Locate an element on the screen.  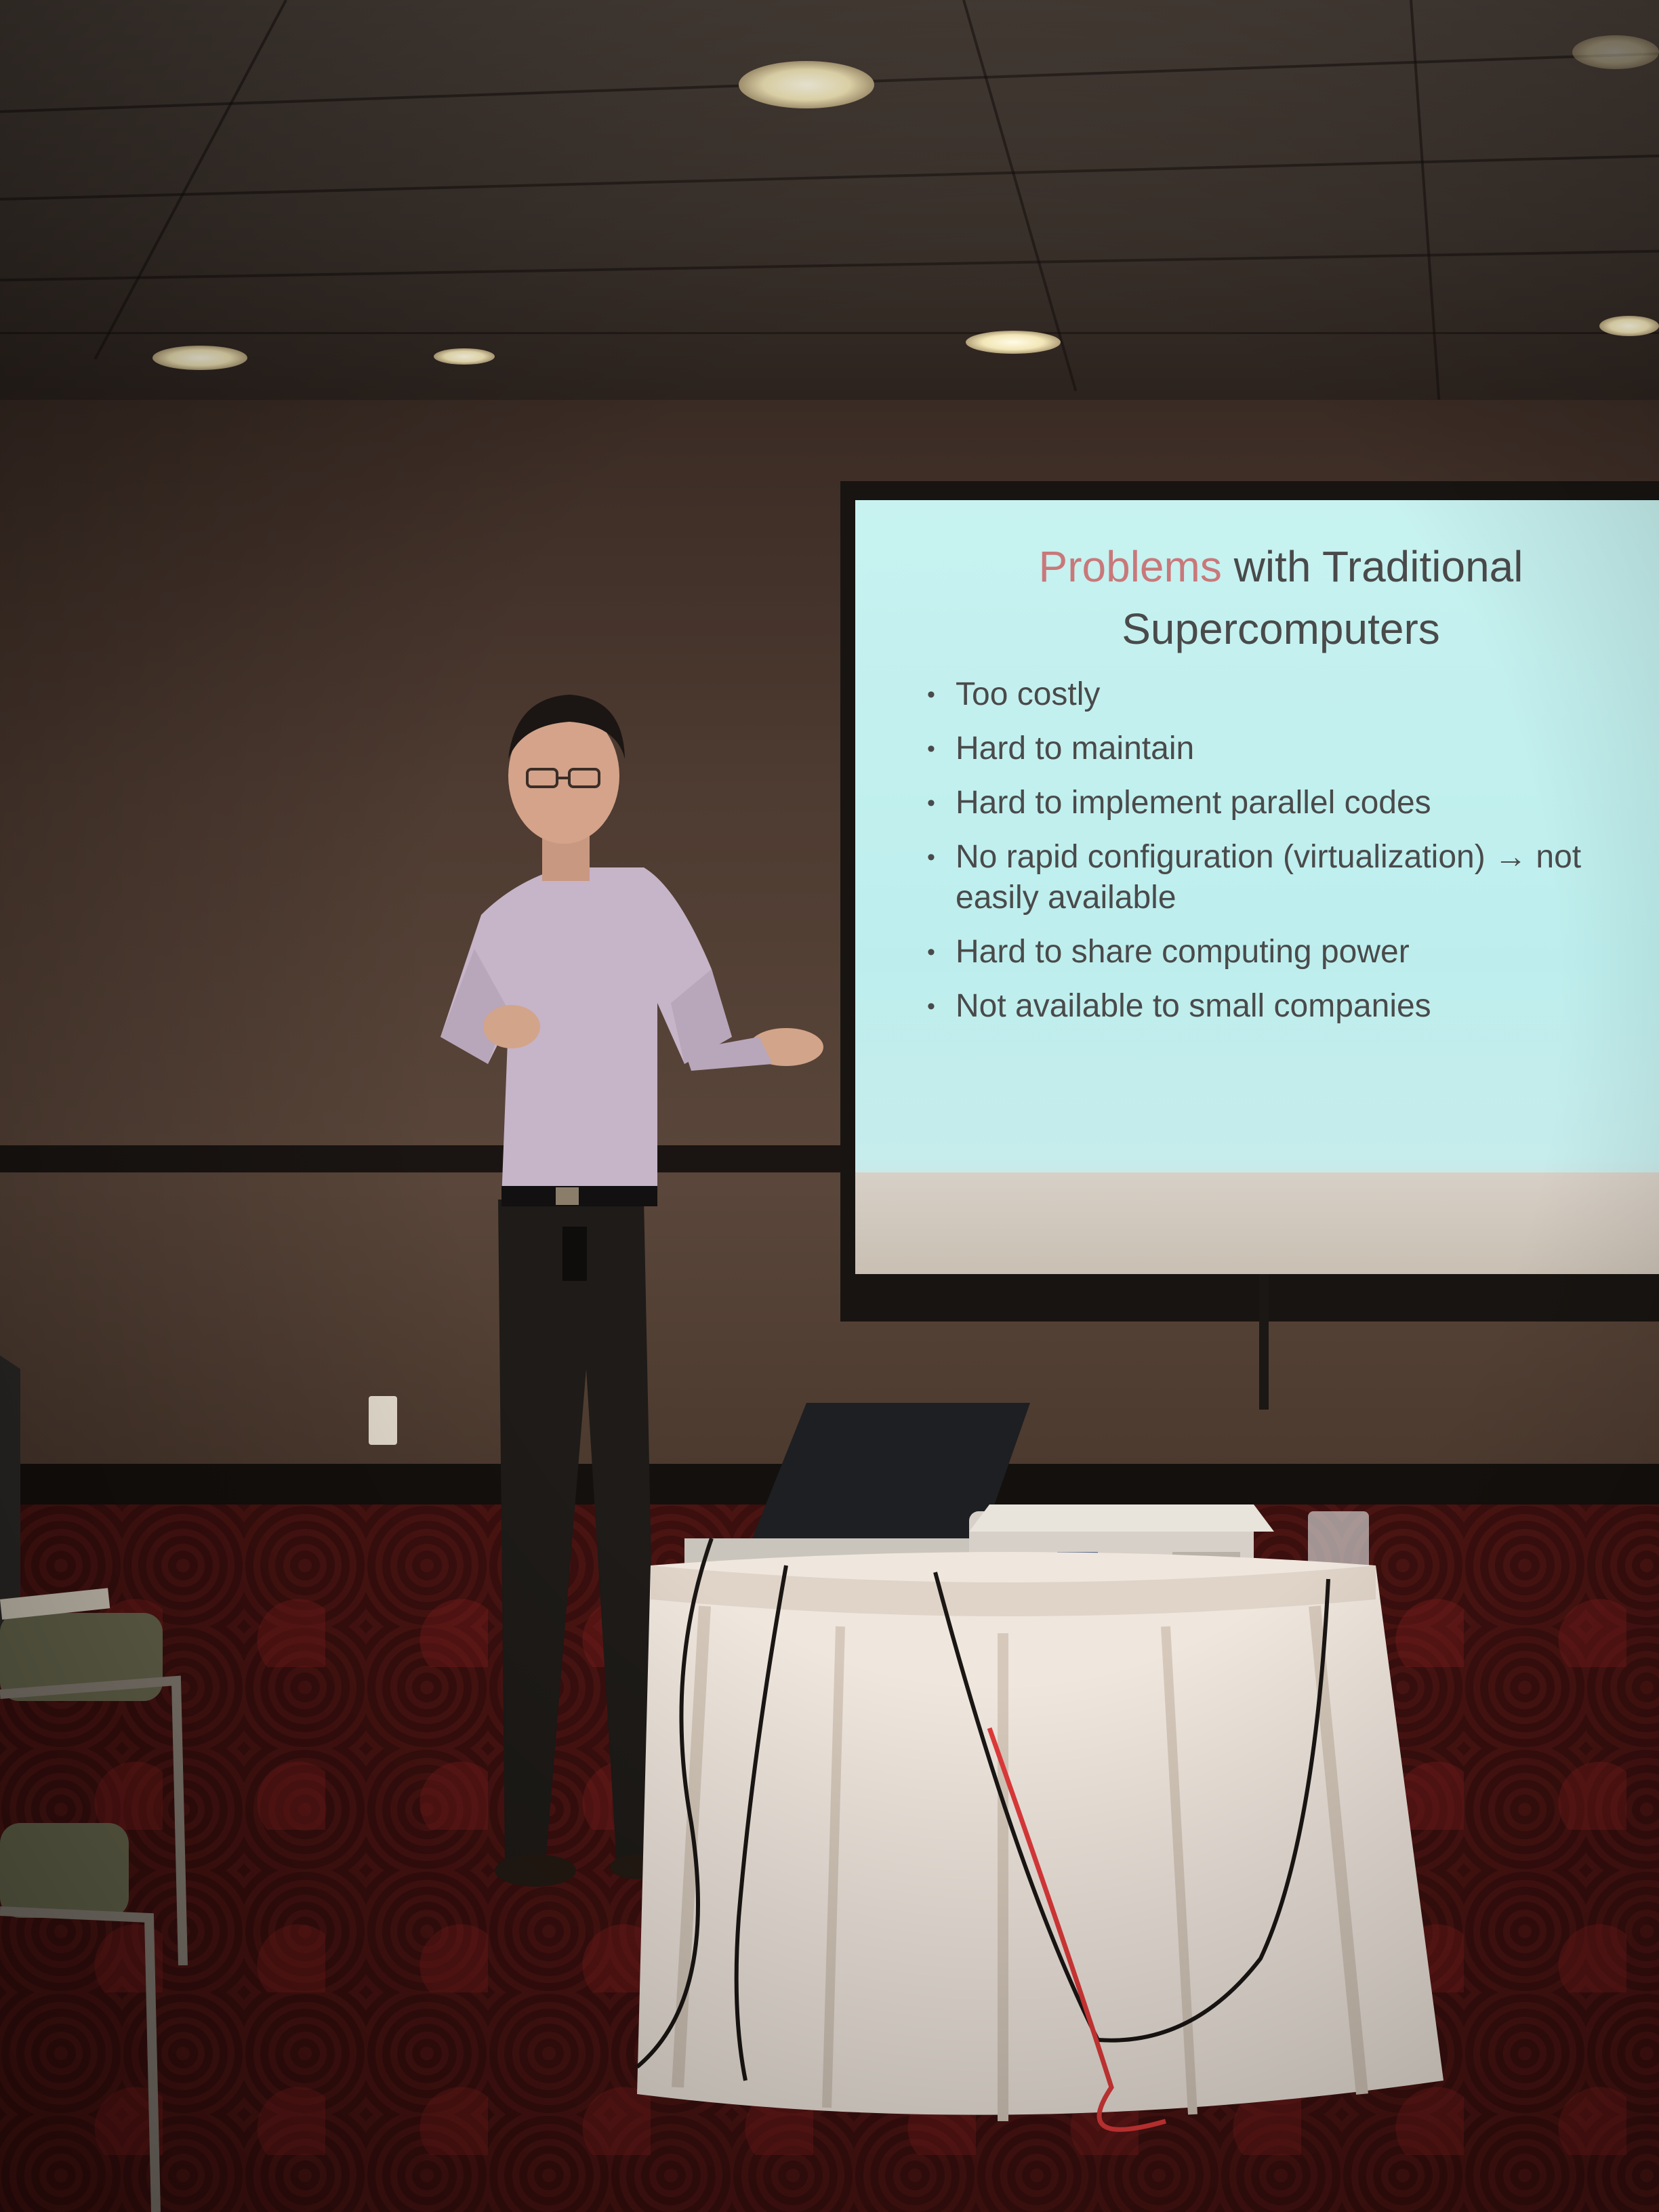
slide-bullet: Hard to share computing power is located at coordinates (1281, 952).